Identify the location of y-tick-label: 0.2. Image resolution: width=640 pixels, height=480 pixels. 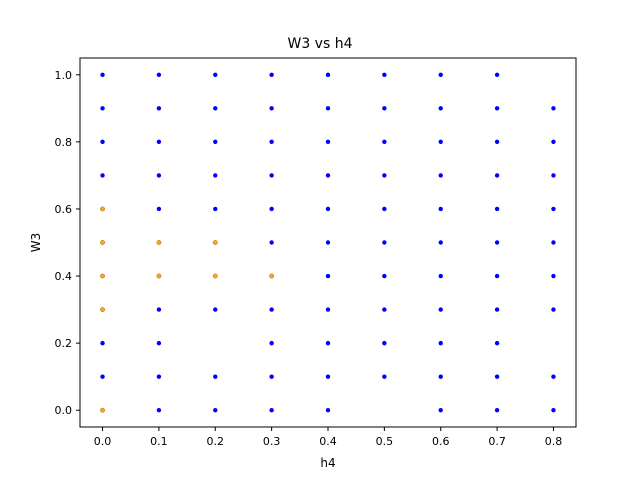
(64, 343).